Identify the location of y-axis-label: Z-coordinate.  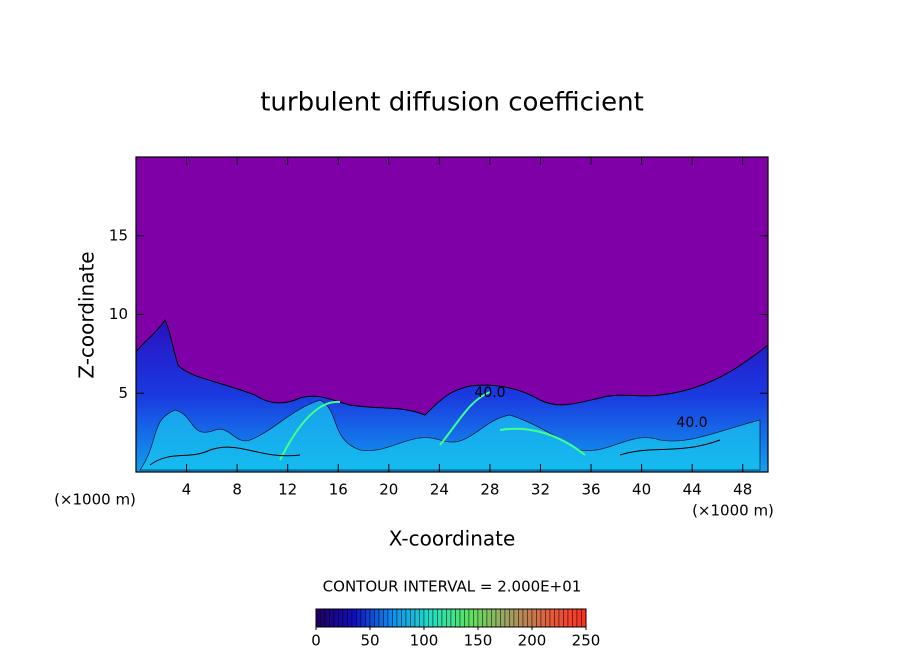
(87, 314).